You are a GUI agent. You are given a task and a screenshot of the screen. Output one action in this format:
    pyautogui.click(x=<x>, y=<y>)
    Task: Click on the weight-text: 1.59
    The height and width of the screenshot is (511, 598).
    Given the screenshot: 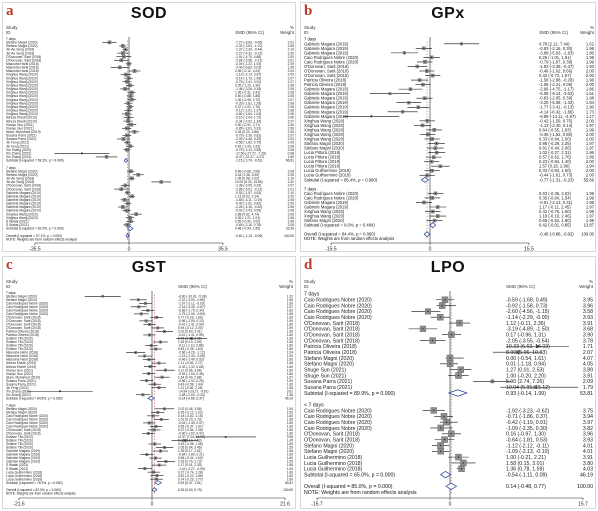 What is the action you would take?
    pyautogui.click(x=290, y=412)
    